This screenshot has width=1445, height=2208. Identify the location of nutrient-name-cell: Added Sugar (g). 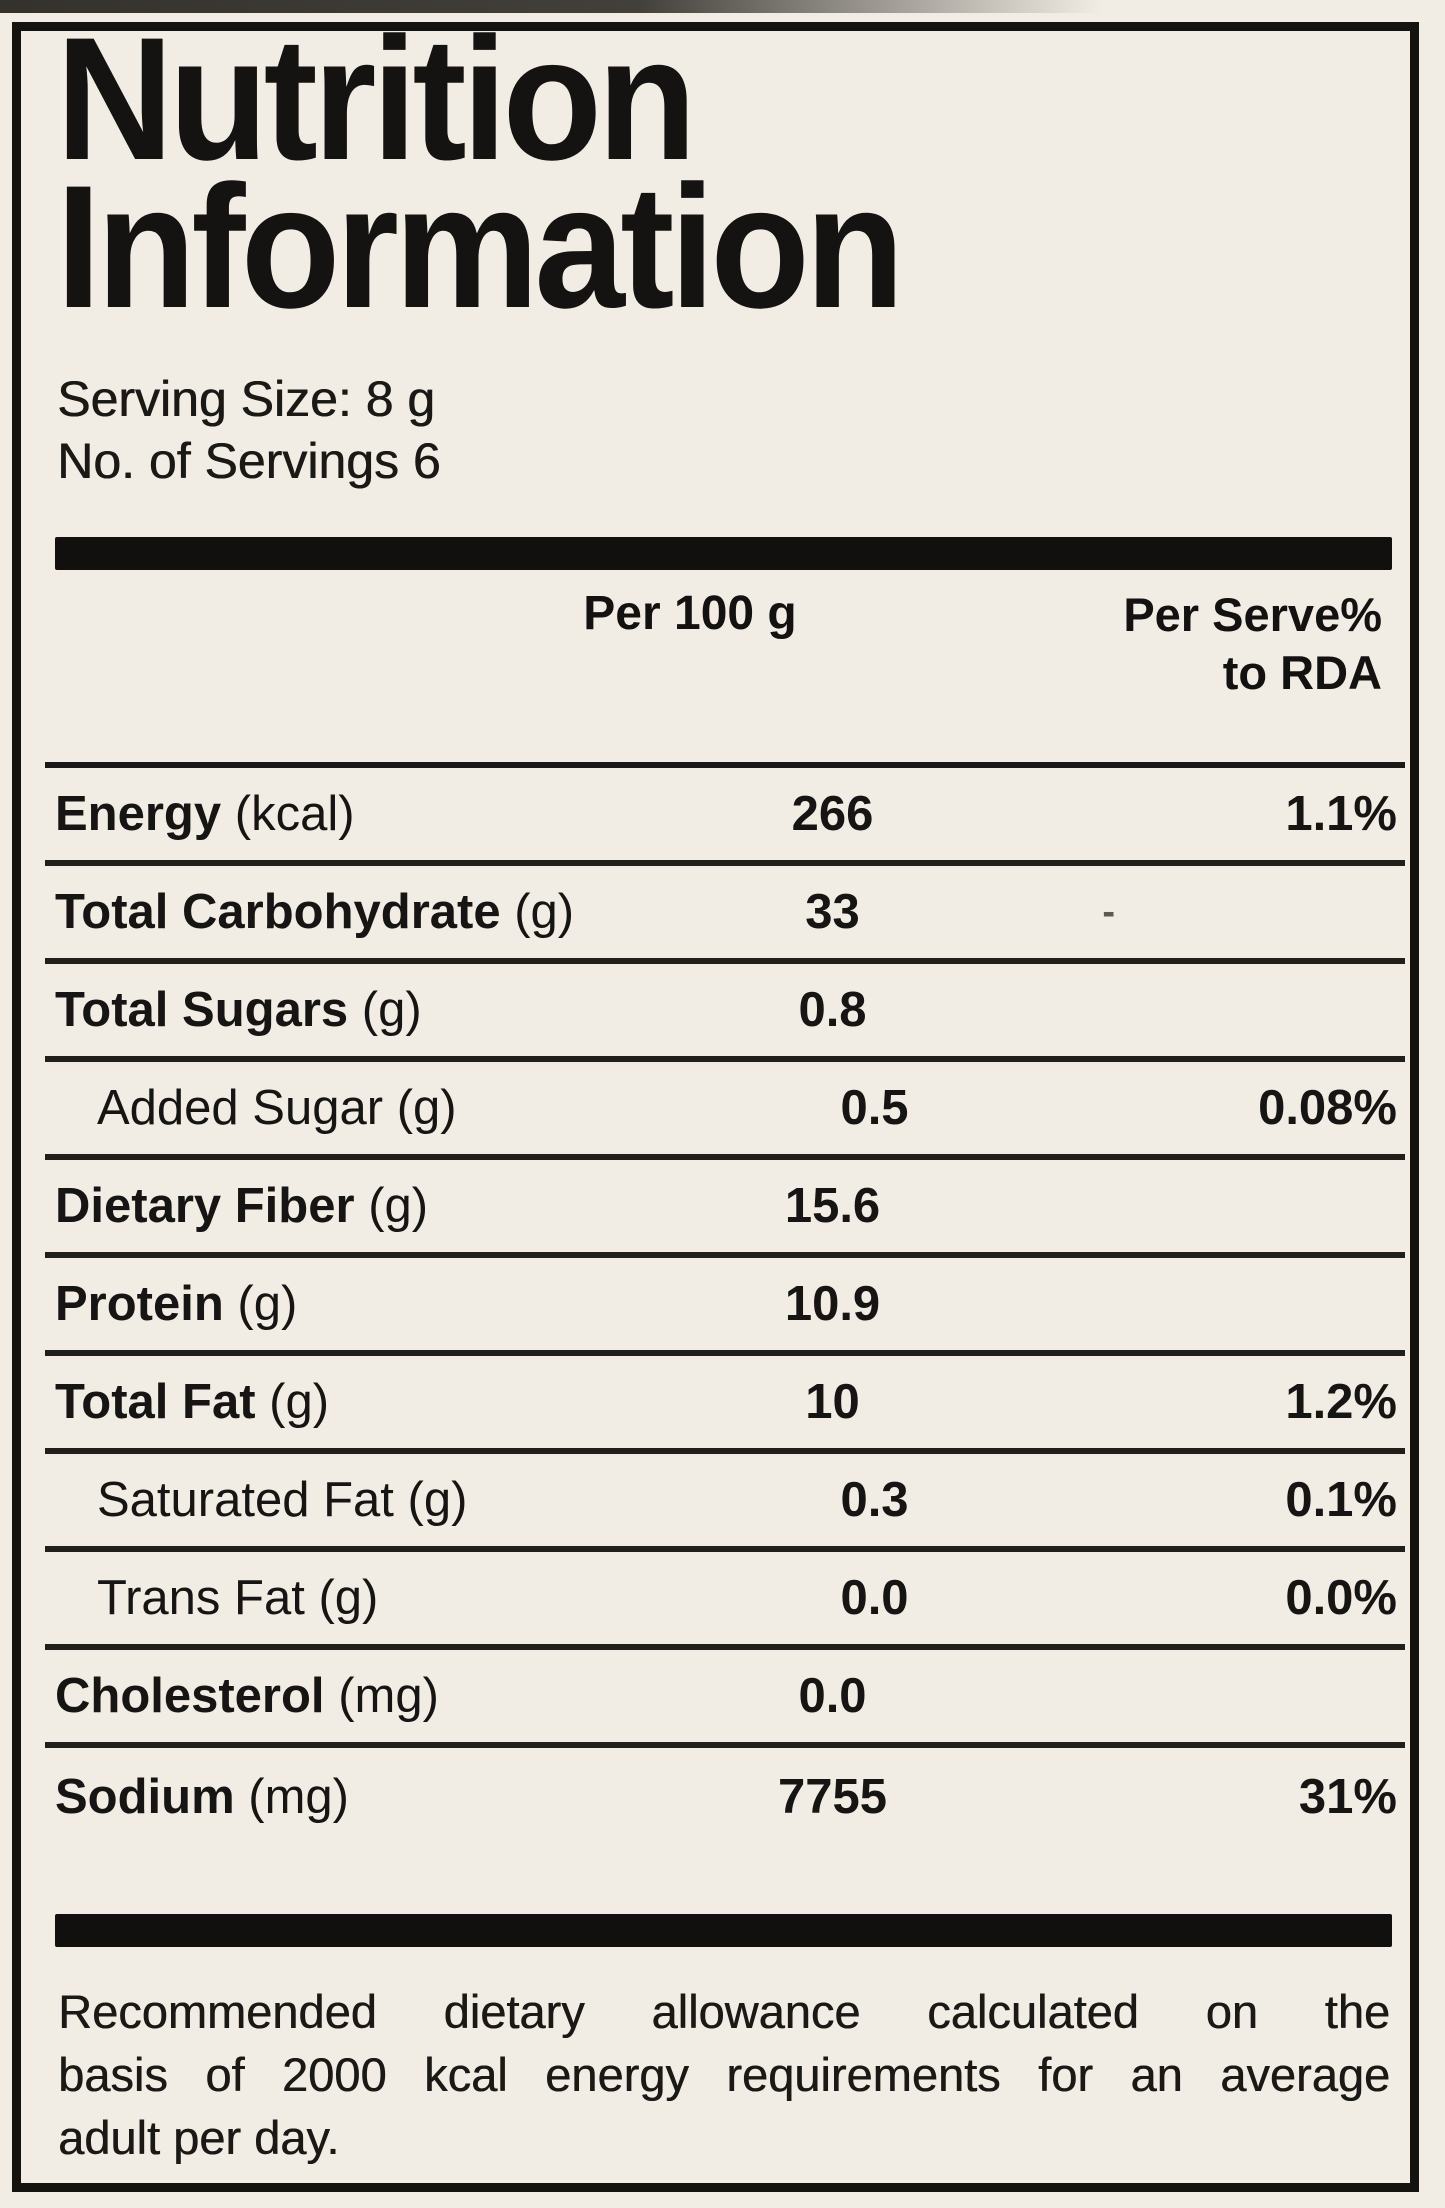
(381, 1108).